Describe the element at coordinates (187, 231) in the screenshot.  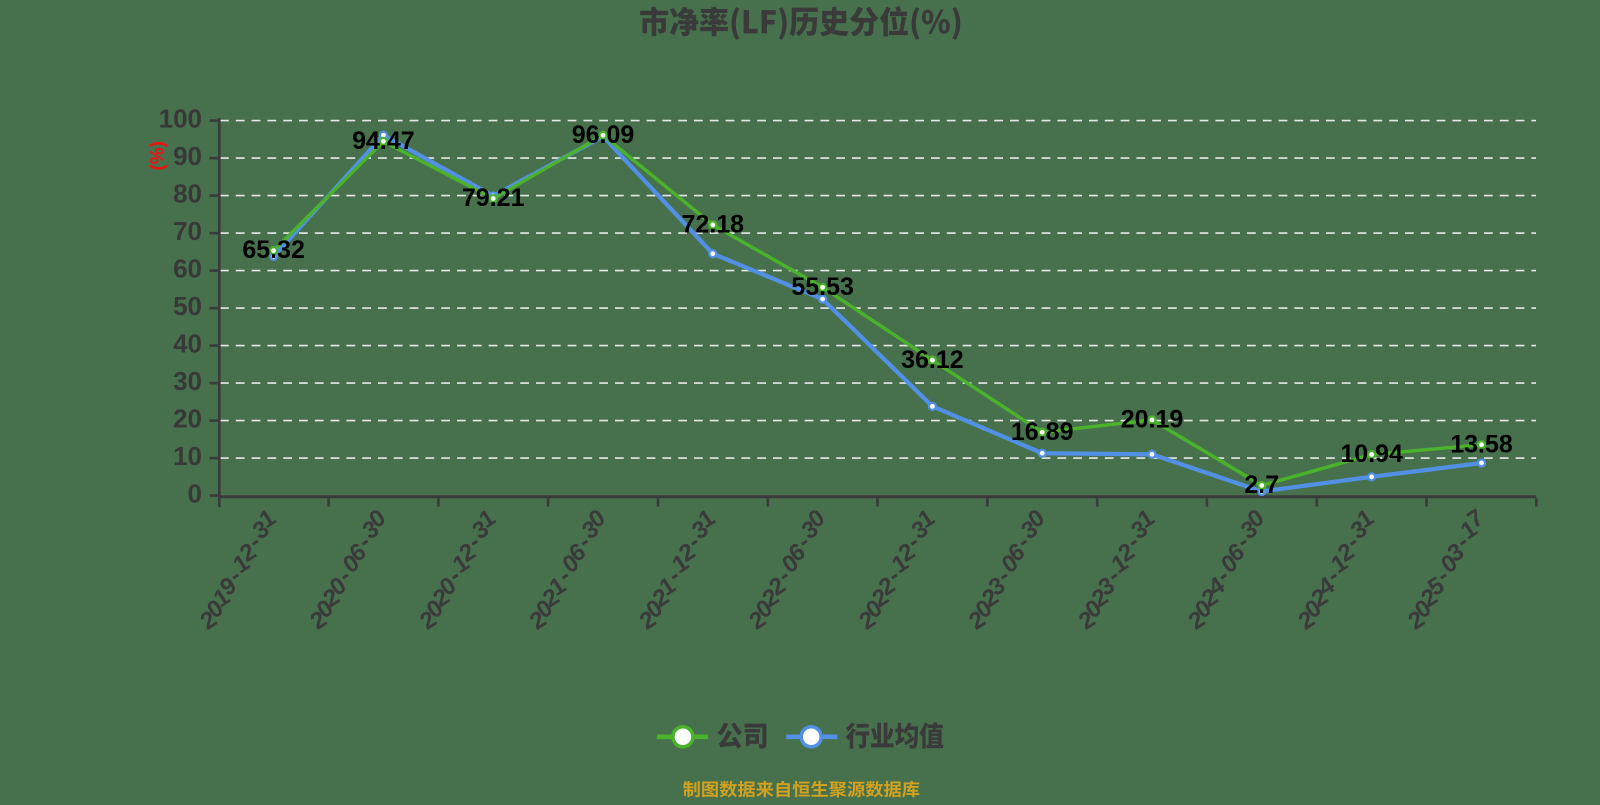
I see `svg-text: 70` at that location.